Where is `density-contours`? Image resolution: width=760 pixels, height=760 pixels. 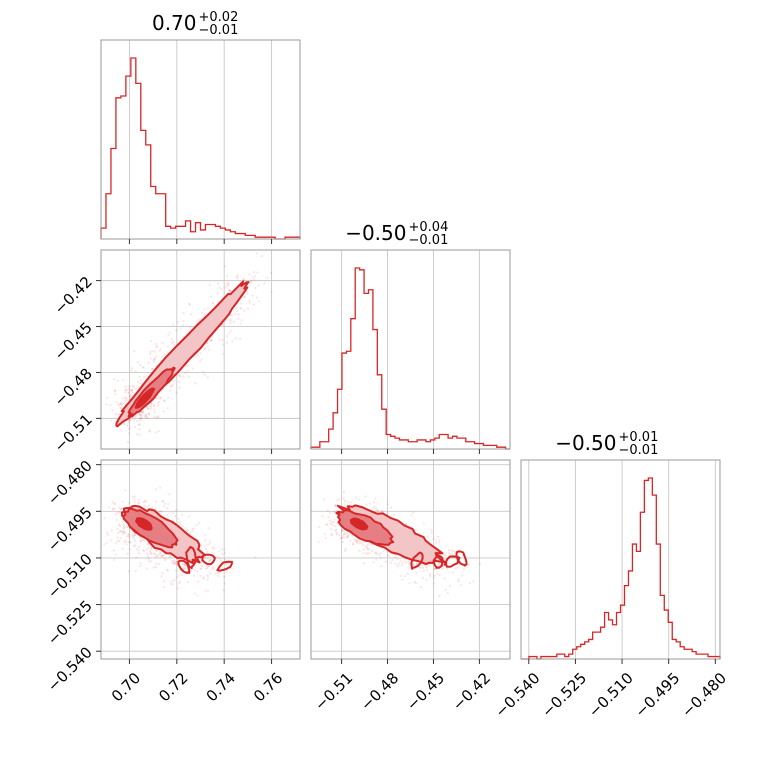
density-contours is located at coordinates (176, 539).